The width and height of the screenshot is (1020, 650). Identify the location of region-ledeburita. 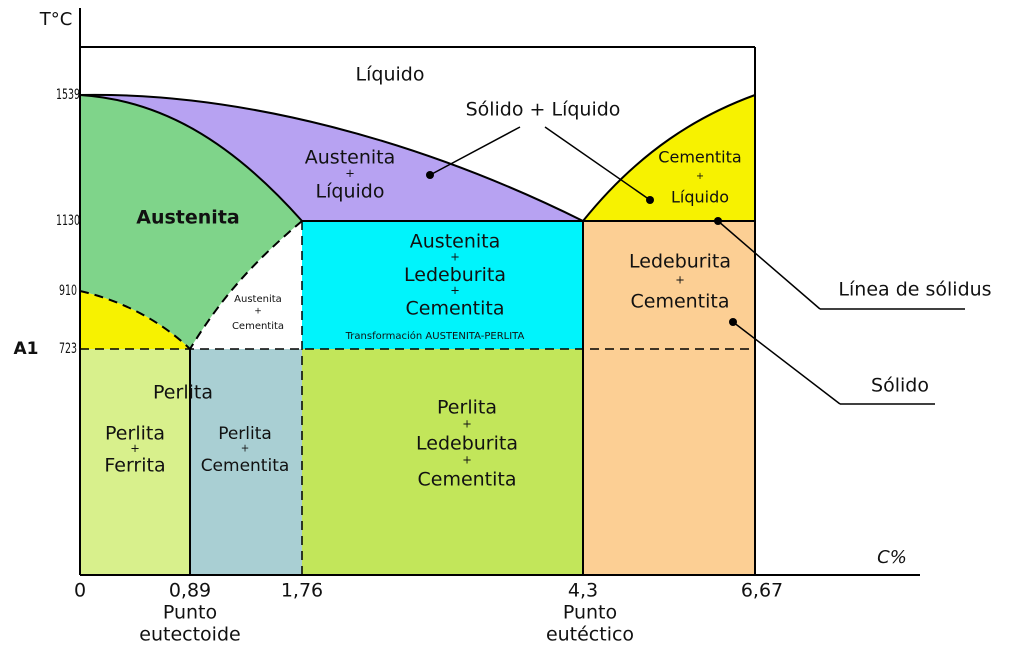
(669, 398).